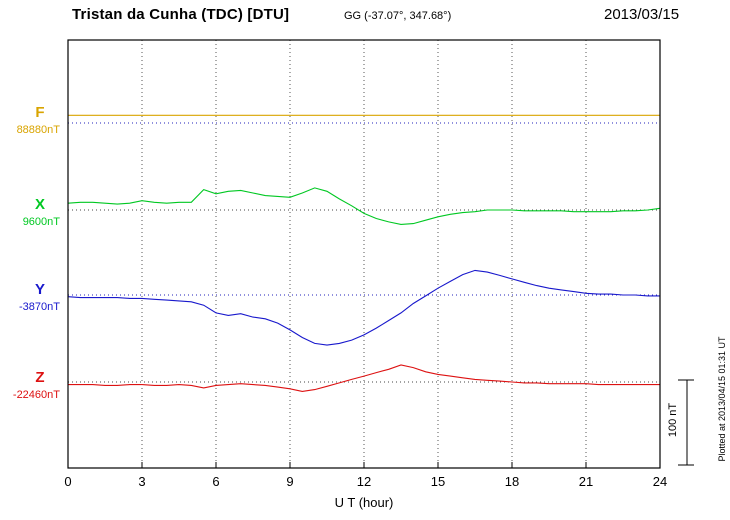 Image resolution: width=730 pixels, height=520 pixels. What do you see at coordinates (39, 204) in the screenshot?
I see `series-letter-X: X` at bounding box center [39, 204].